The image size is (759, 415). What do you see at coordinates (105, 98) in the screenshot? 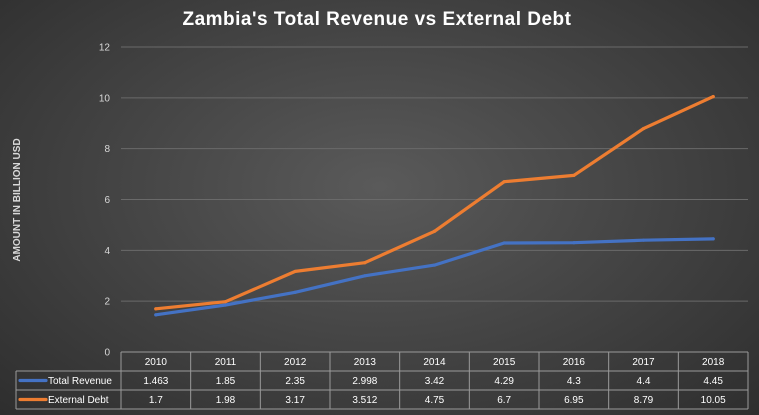
I see `y-tick-label: 10` at bounding box center [105, 98].